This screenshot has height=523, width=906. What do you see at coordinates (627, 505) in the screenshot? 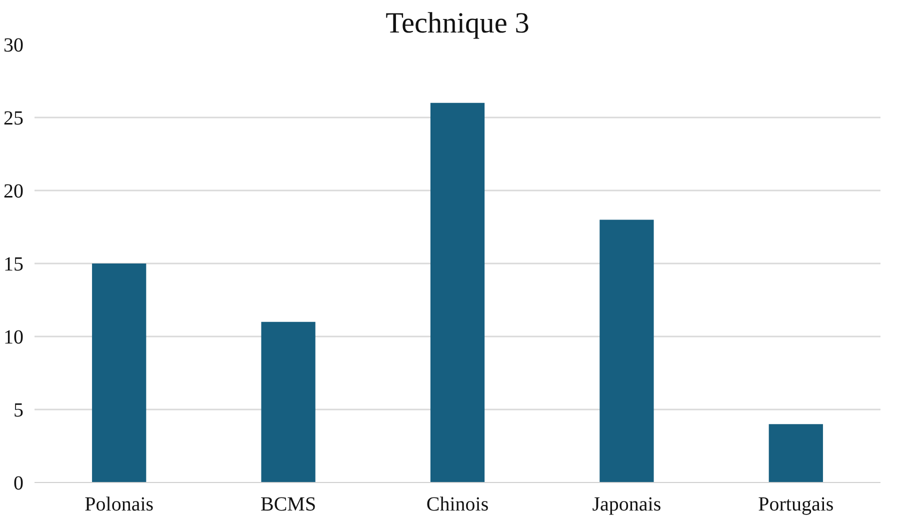
I see `x-tick-label: Japonais` at bounding box center [627, 505].